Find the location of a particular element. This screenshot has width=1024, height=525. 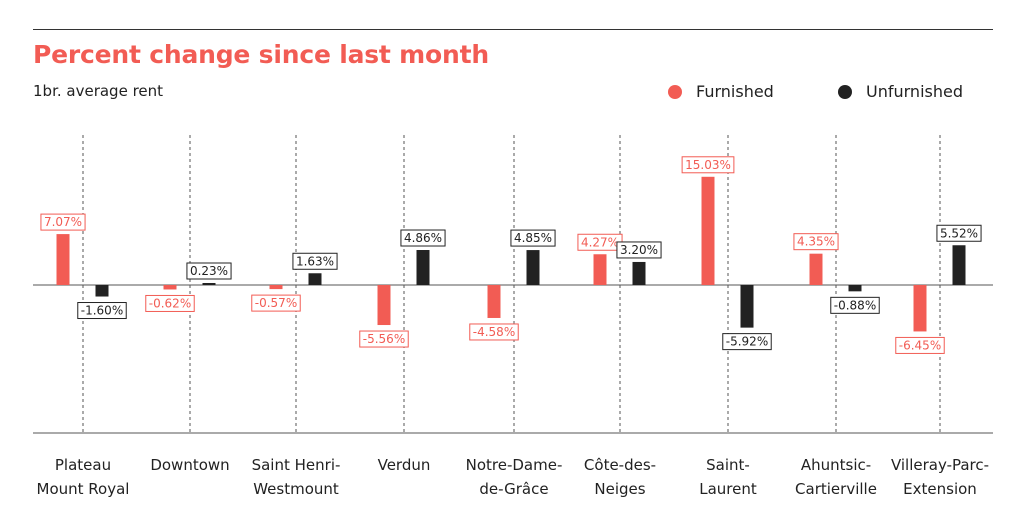

category-label: Villeray-Parc- Extension is located at coordinates (940, 477).